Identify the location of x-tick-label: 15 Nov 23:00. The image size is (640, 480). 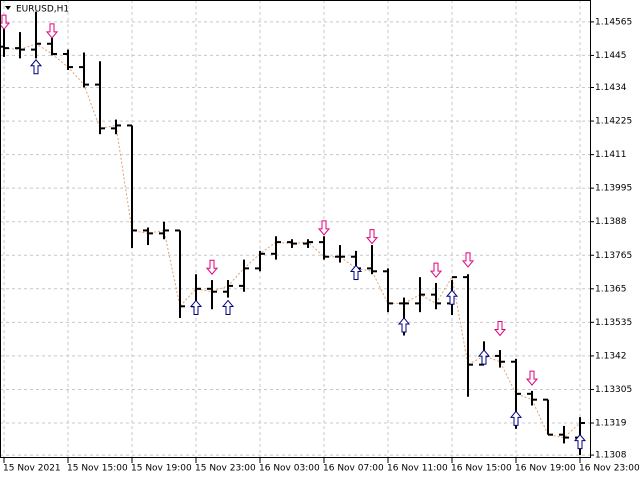
(225, 469).